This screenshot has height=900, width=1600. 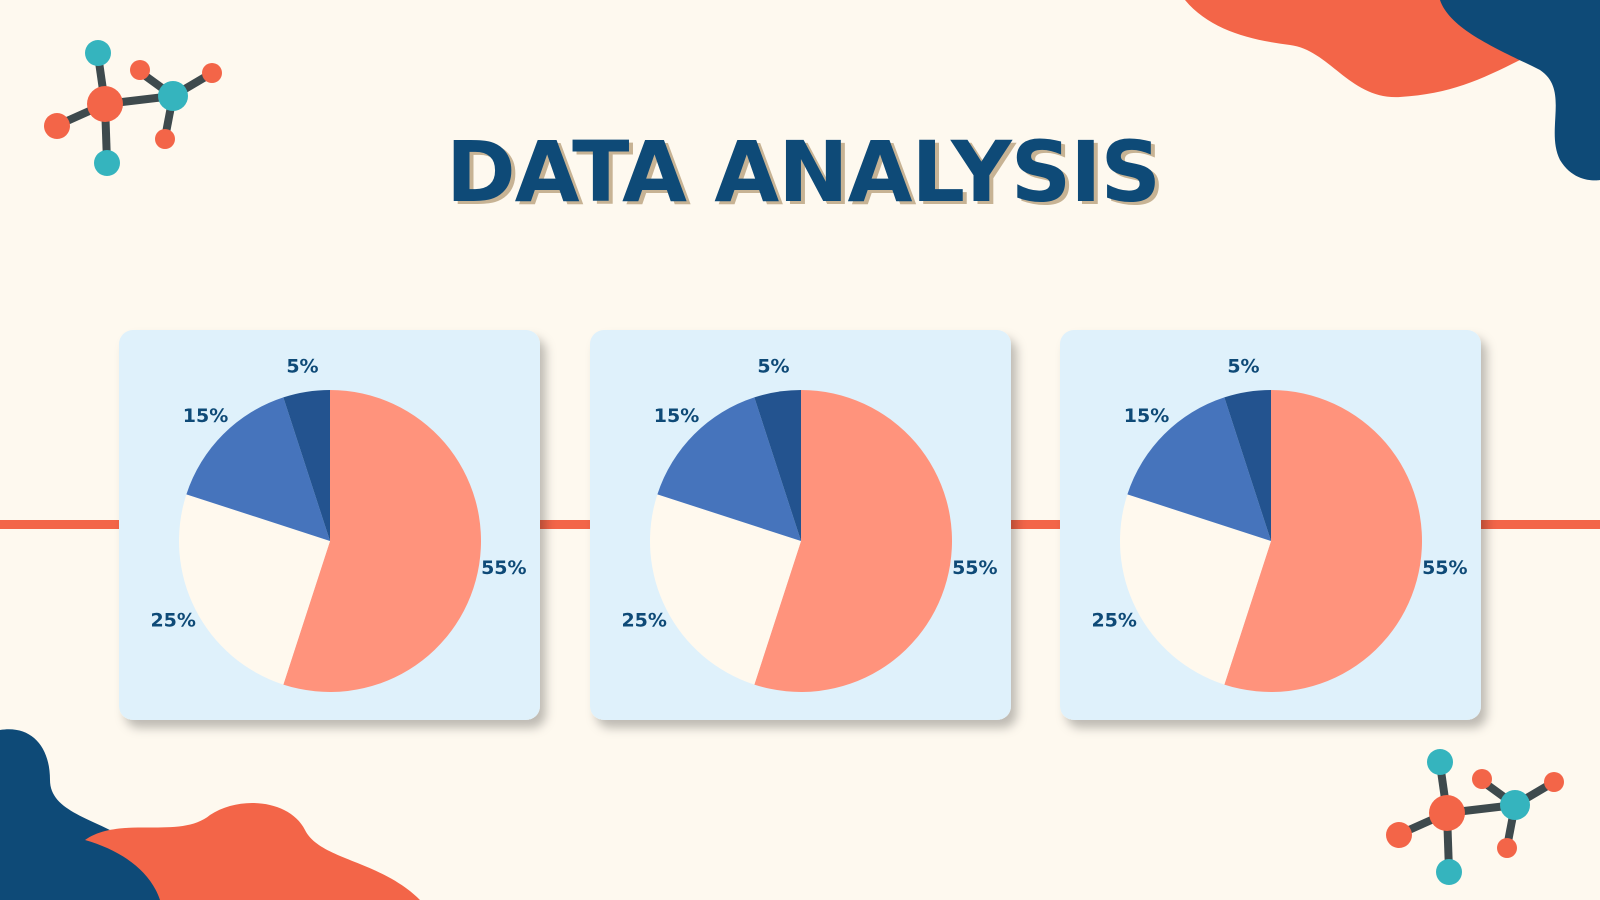 What do you see at coordinates (807, 175) in the screenshot?
I see `title-shadow: DATA ANALYSIS` at bounding box center [807, 175].